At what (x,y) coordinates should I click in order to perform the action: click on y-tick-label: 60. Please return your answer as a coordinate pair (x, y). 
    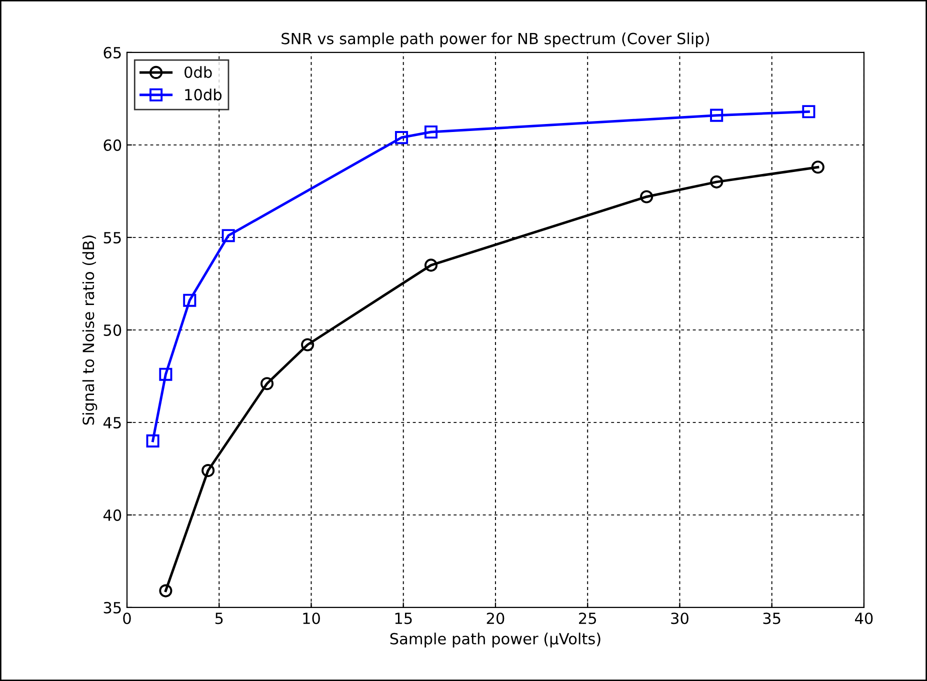
    Looking at the image, I should click on (113, 145).